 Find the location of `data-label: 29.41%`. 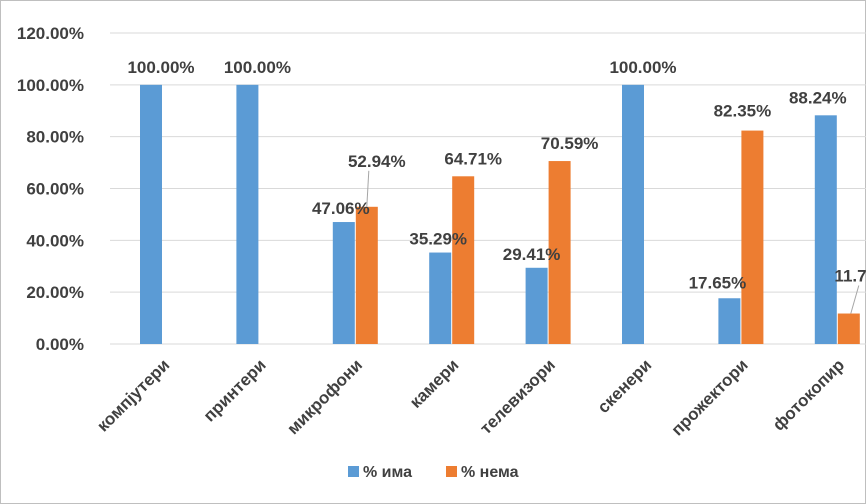

data-label: 29.41% is located at coordinates (532, 254).